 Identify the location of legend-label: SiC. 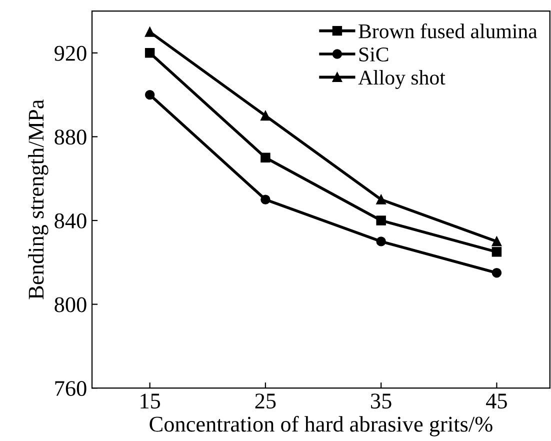
(373, 55).